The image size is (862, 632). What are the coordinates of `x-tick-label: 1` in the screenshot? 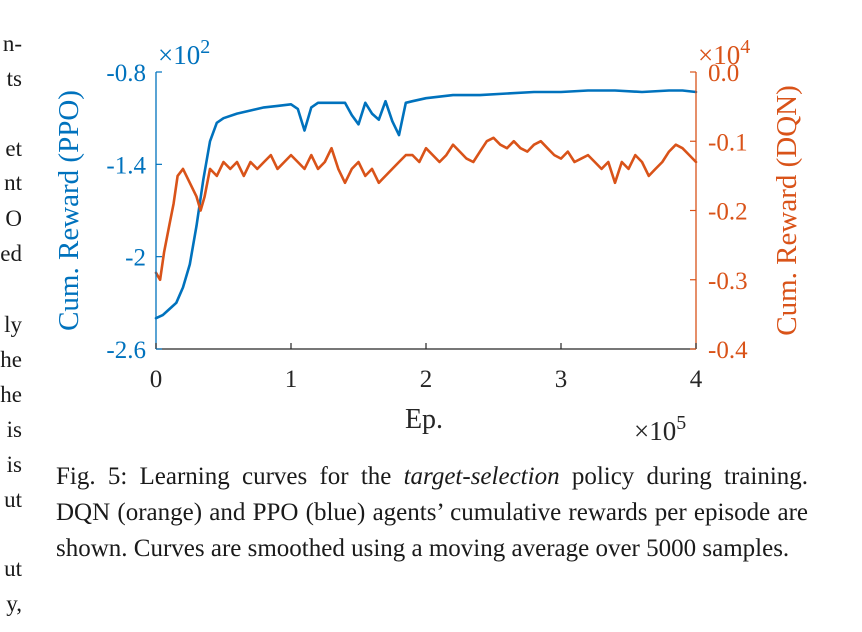 It's located at (291, 379).